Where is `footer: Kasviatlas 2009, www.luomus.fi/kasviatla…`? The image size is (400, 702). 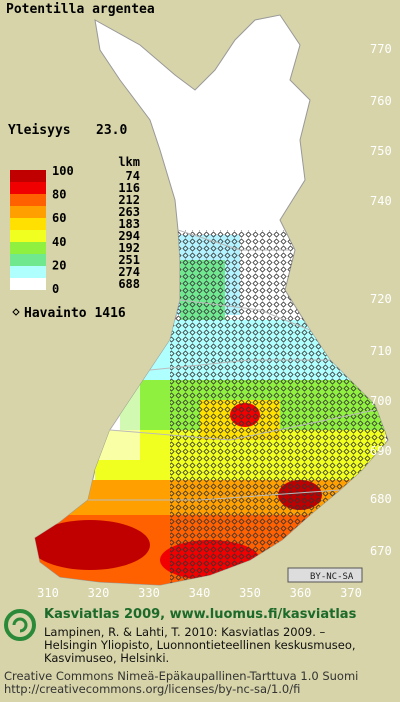
footer: Kasviatlas 2009, www.luomus.fi/kasviatla… is located at coordinates (181, 651).